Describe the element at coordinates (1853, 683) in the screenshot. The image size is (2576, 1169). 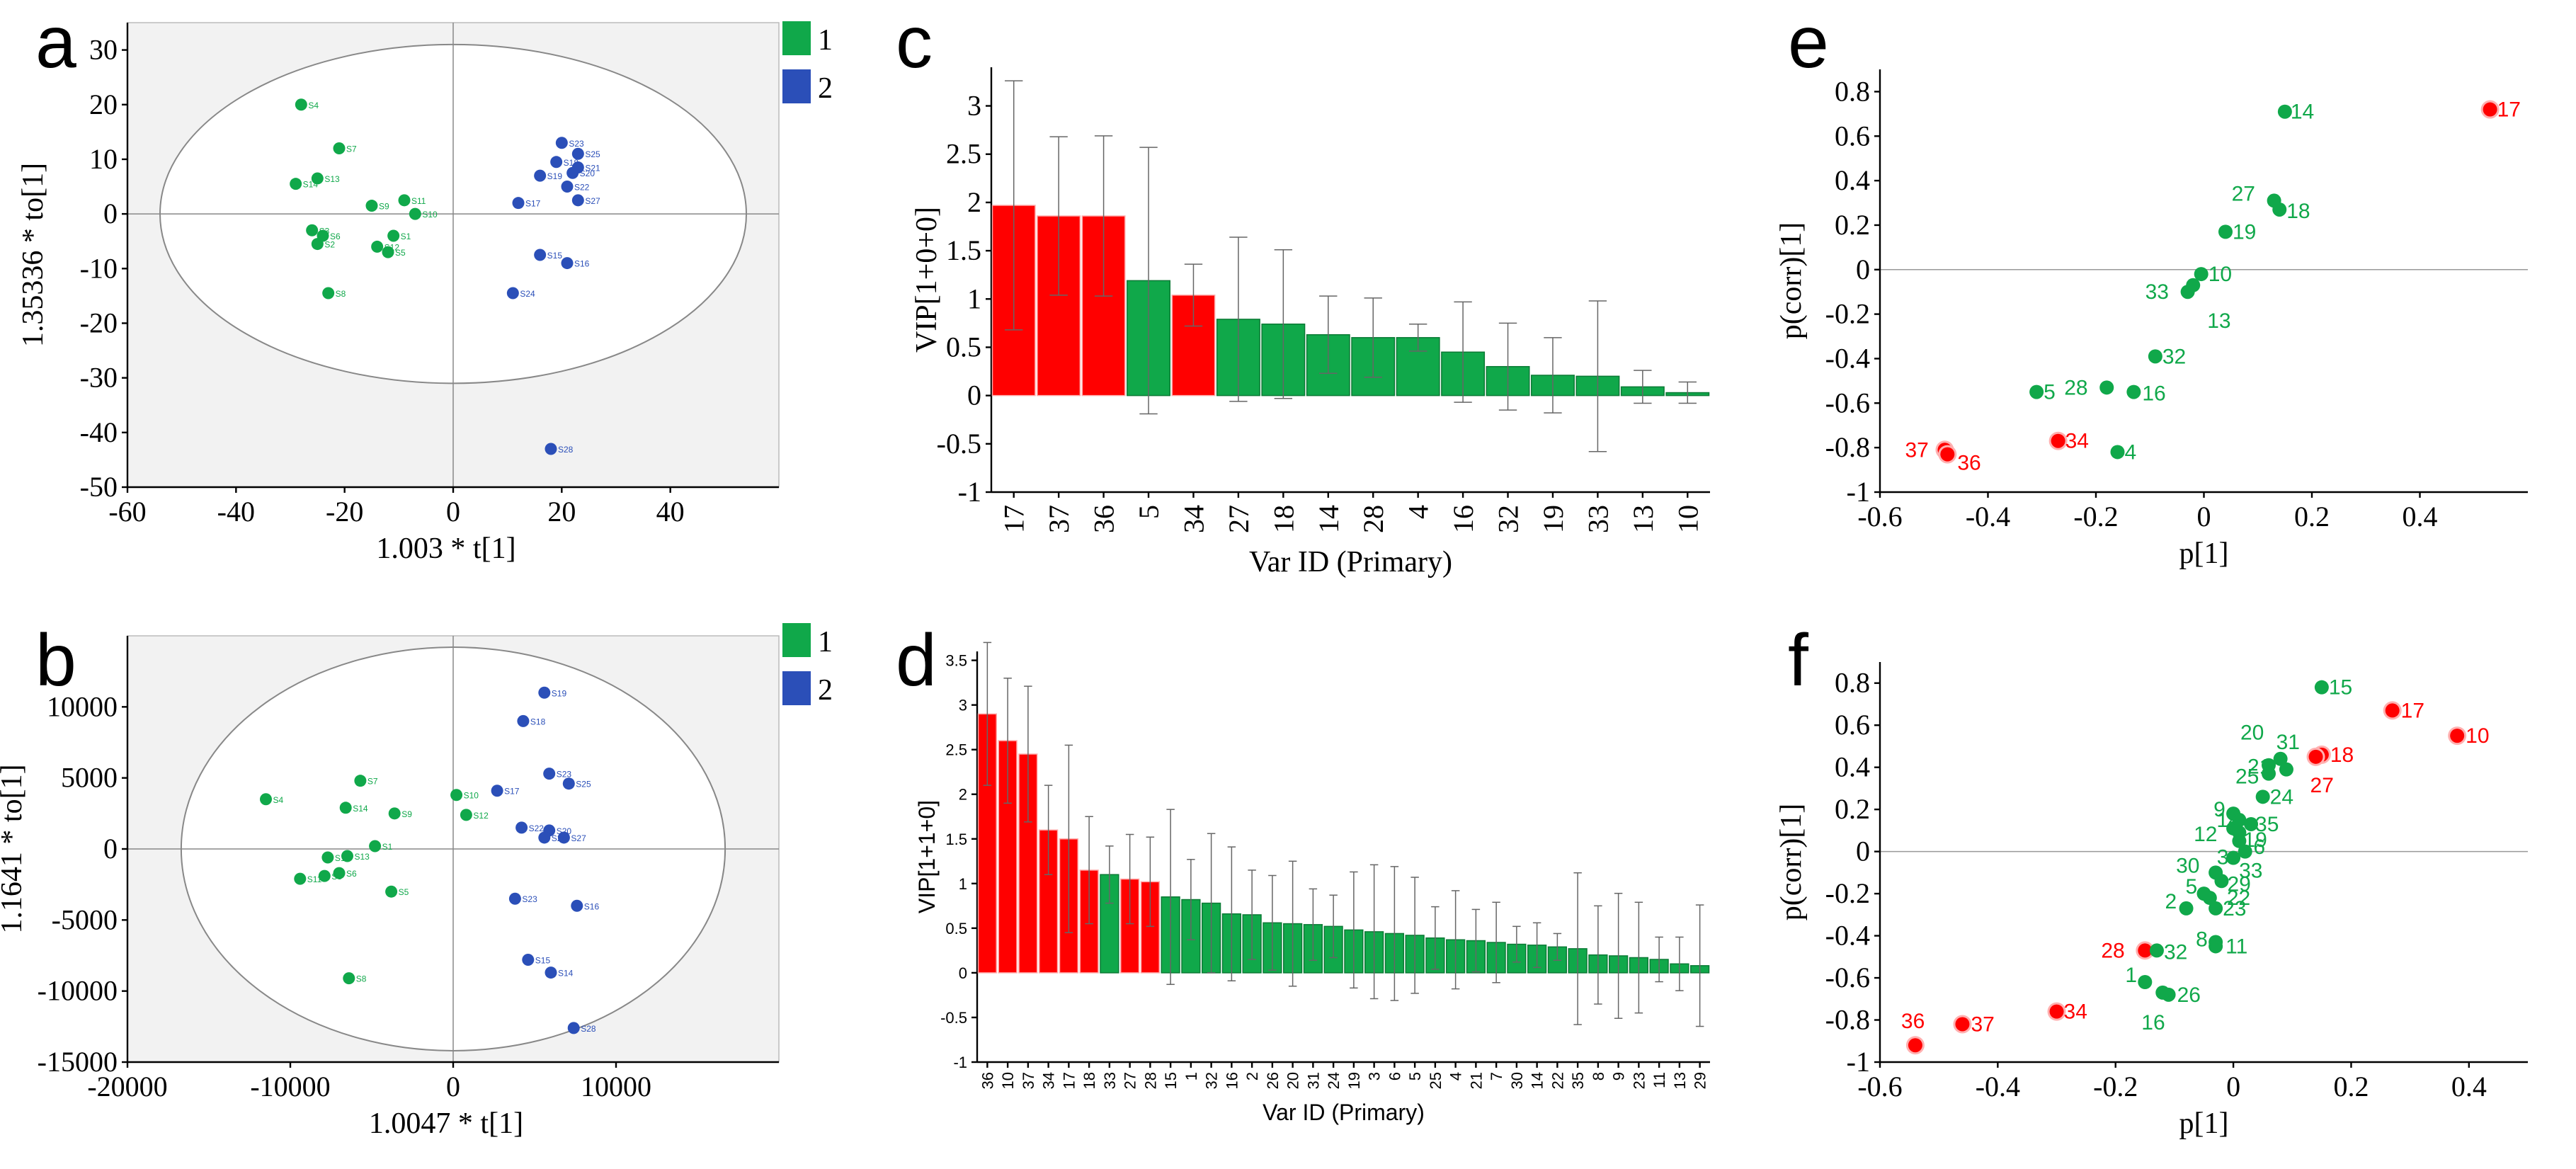
I see `y-tick-label: 0.8` at that location.